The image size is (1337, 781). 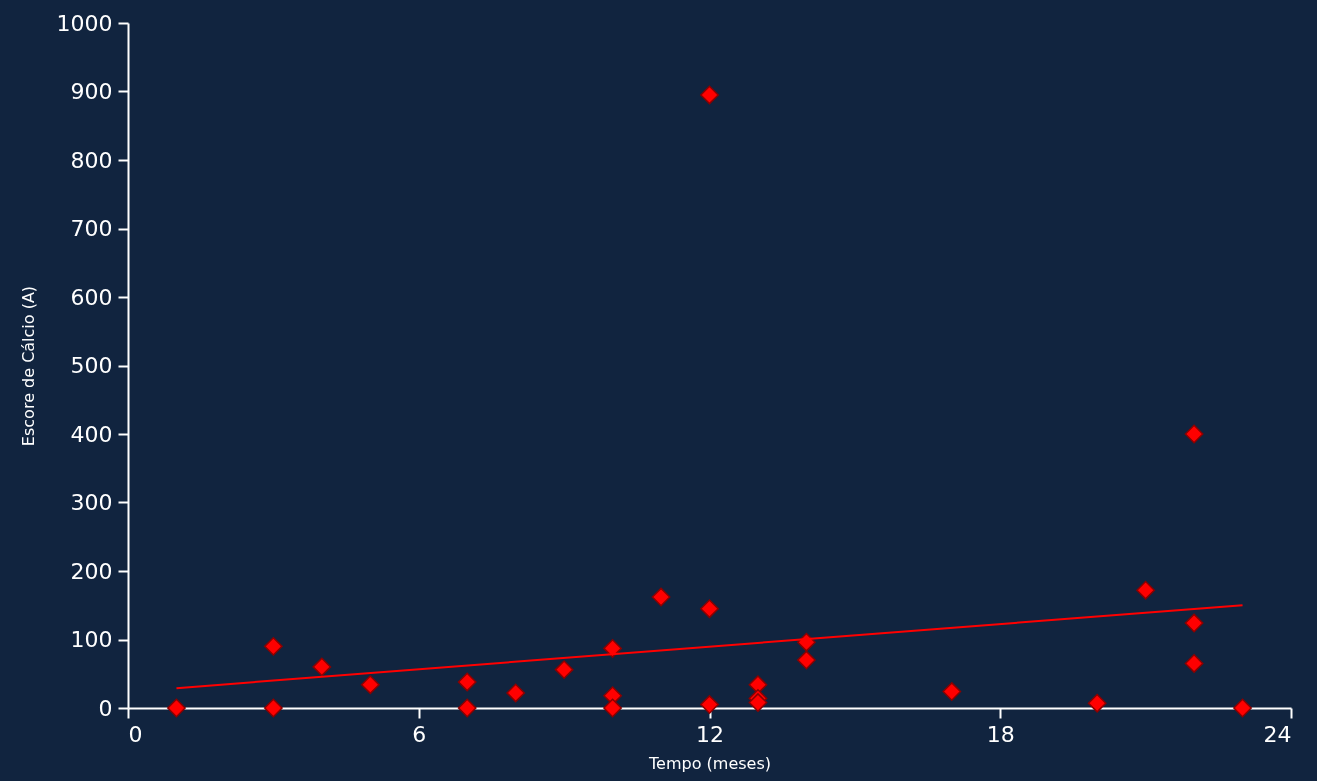 What do you see at coordinates (28, 366) in the screenshot?
I see `y-axis-title: Escore de Cálcio (A)` at bounding box center [28, 366].